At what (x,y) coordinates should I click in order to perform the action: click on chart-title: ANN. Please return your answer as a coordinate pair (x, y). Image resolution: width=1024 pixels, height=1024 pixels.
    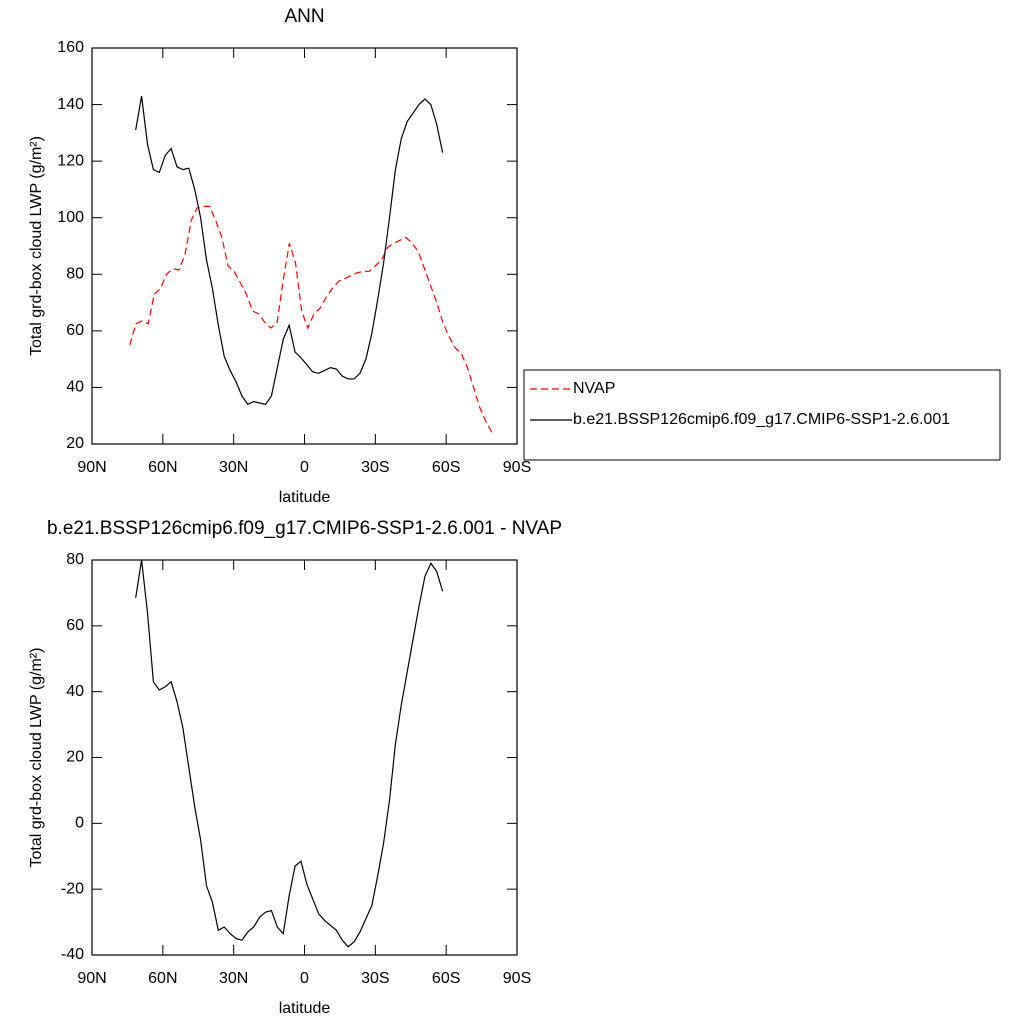
    Looking at the image, I should click on (304, 16).